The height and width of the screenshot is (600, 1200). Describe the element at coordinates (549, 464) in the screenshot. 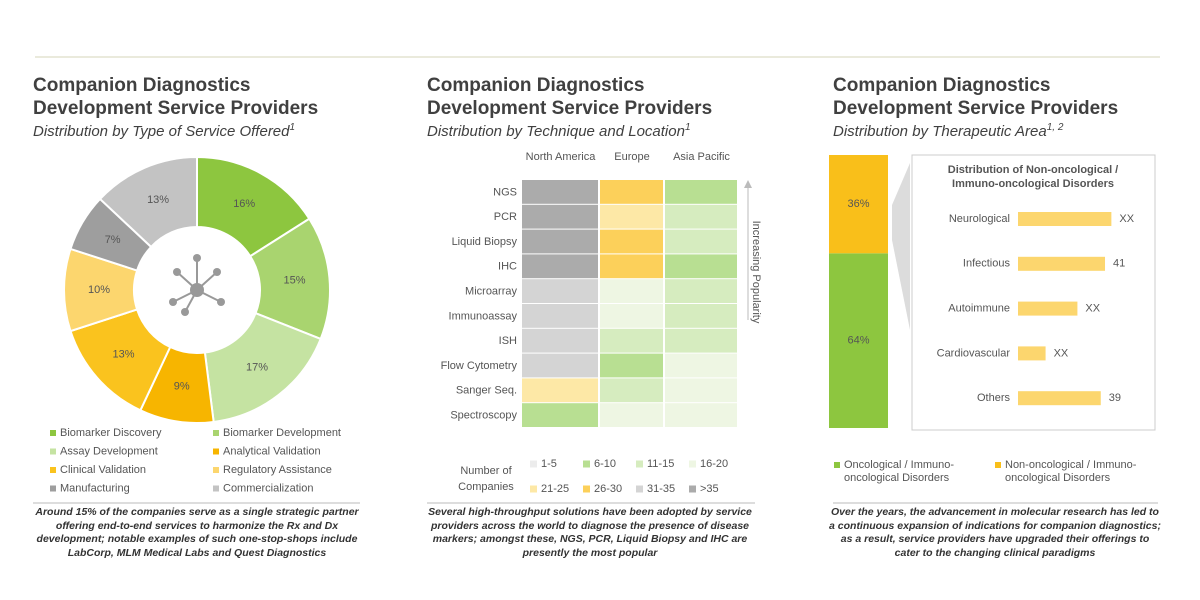

I see `legend-label: 1-5` at that location.